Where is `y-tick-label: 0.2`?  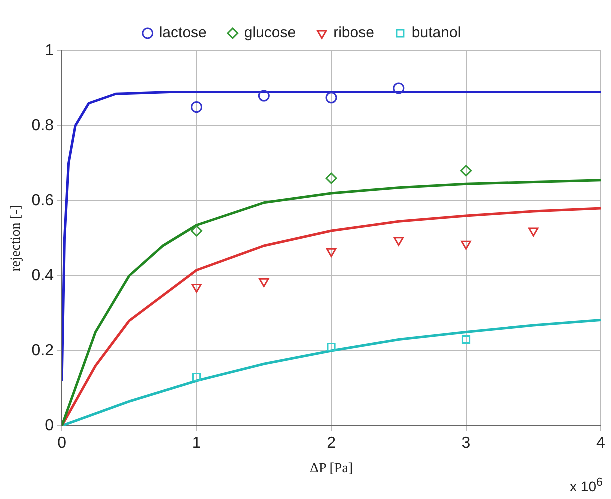 y-tick-label: 0.2 is located at coordinates (43, 351).